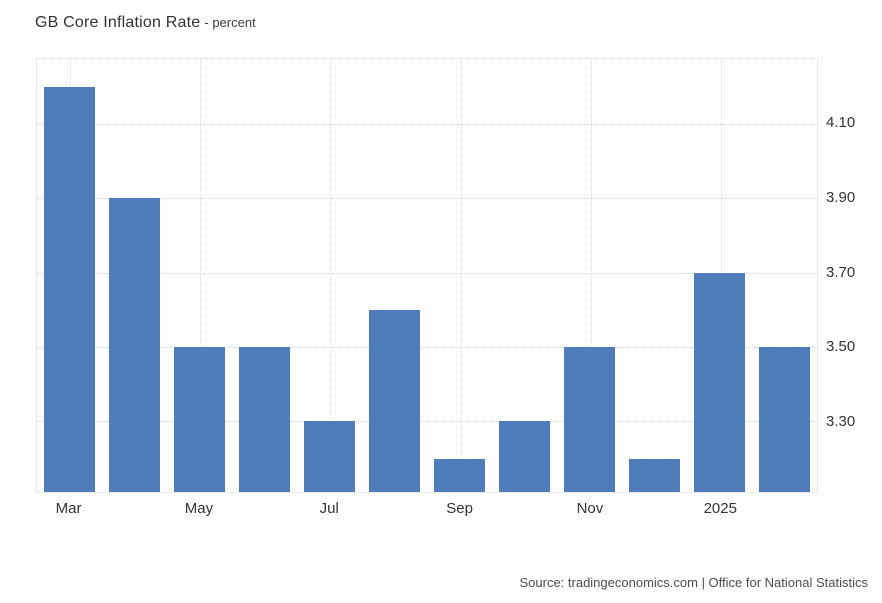  I want to click on bar-apr-2024, so click(134, 345).